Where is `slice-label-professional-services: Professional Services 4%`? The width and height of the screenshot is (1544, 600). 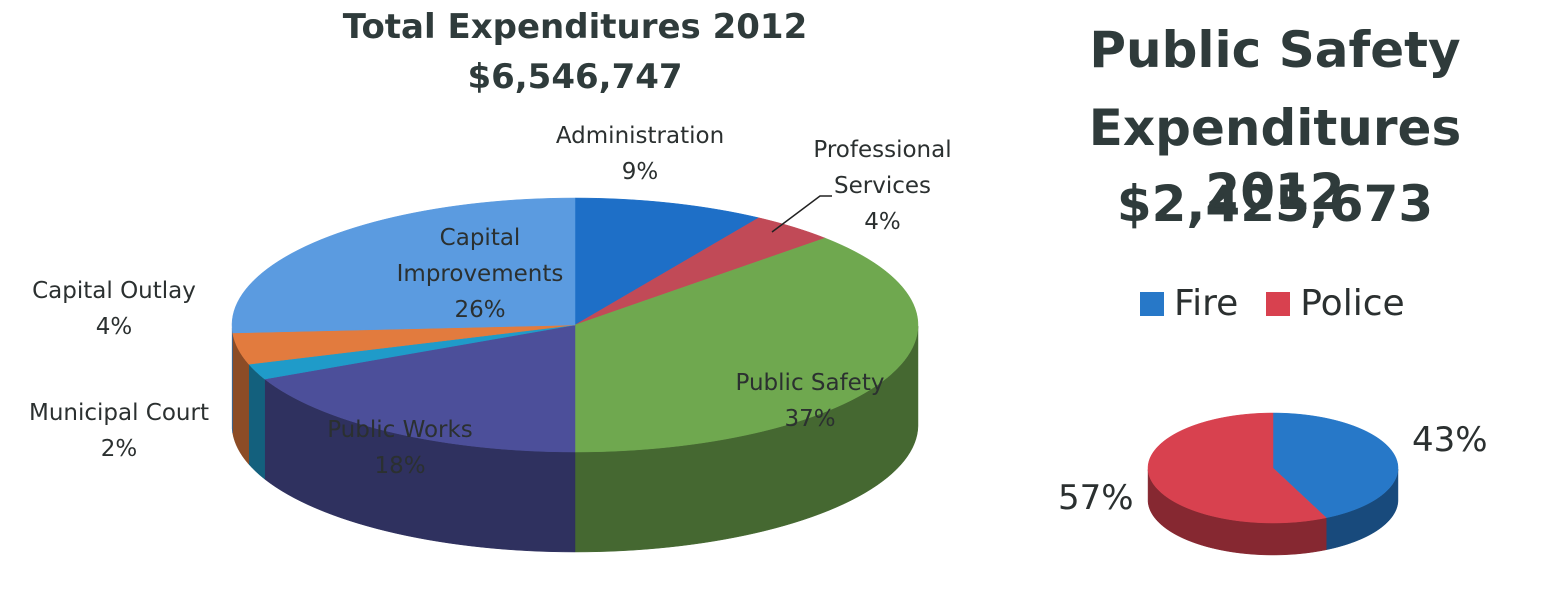 slice-label-professional-services: Professional Services 4% is located at coordinates (882, 186).